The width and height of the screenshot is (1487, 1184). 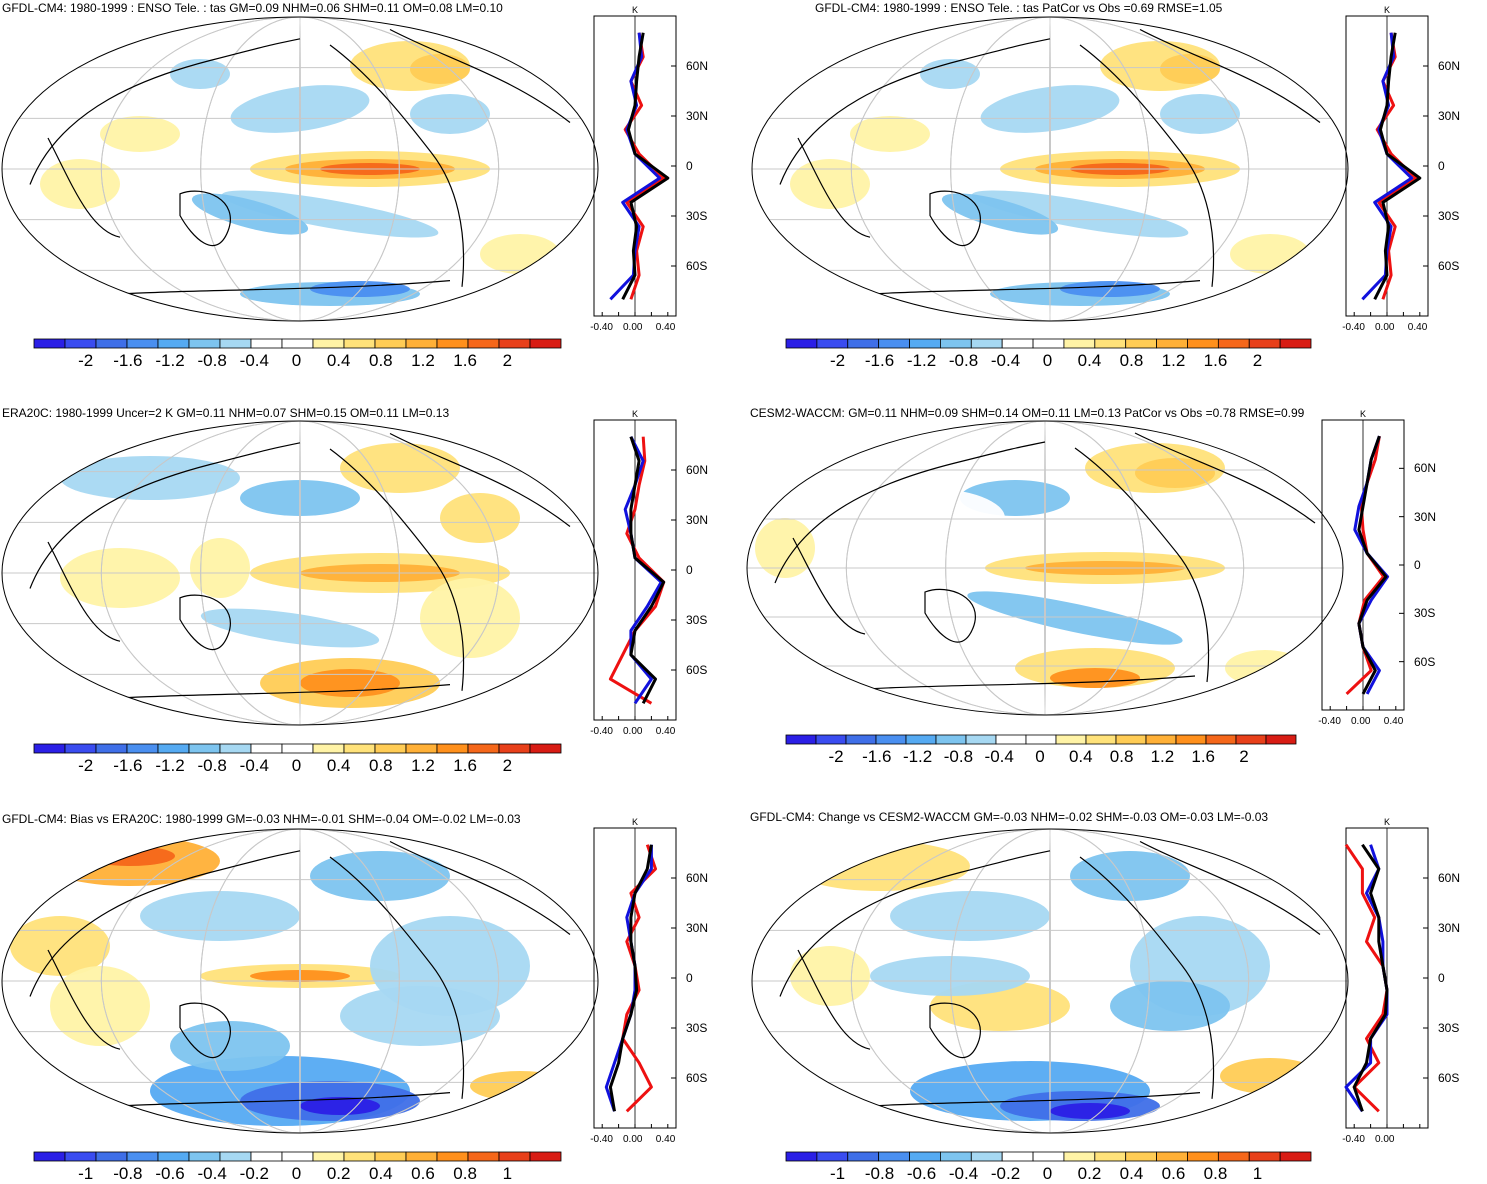 I want to click on colorbar-tick-label: 1.6, so click(x=465, y=360).